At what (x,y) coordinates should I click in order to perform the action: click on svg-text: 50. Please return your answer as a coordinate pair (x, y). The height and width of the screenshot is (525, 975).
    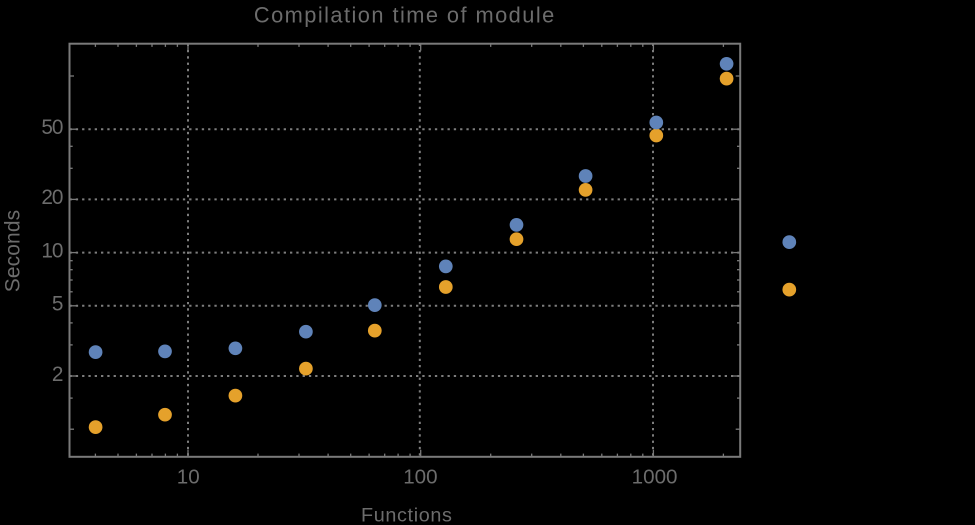
    Looking at the image, I should click on (52, 127).